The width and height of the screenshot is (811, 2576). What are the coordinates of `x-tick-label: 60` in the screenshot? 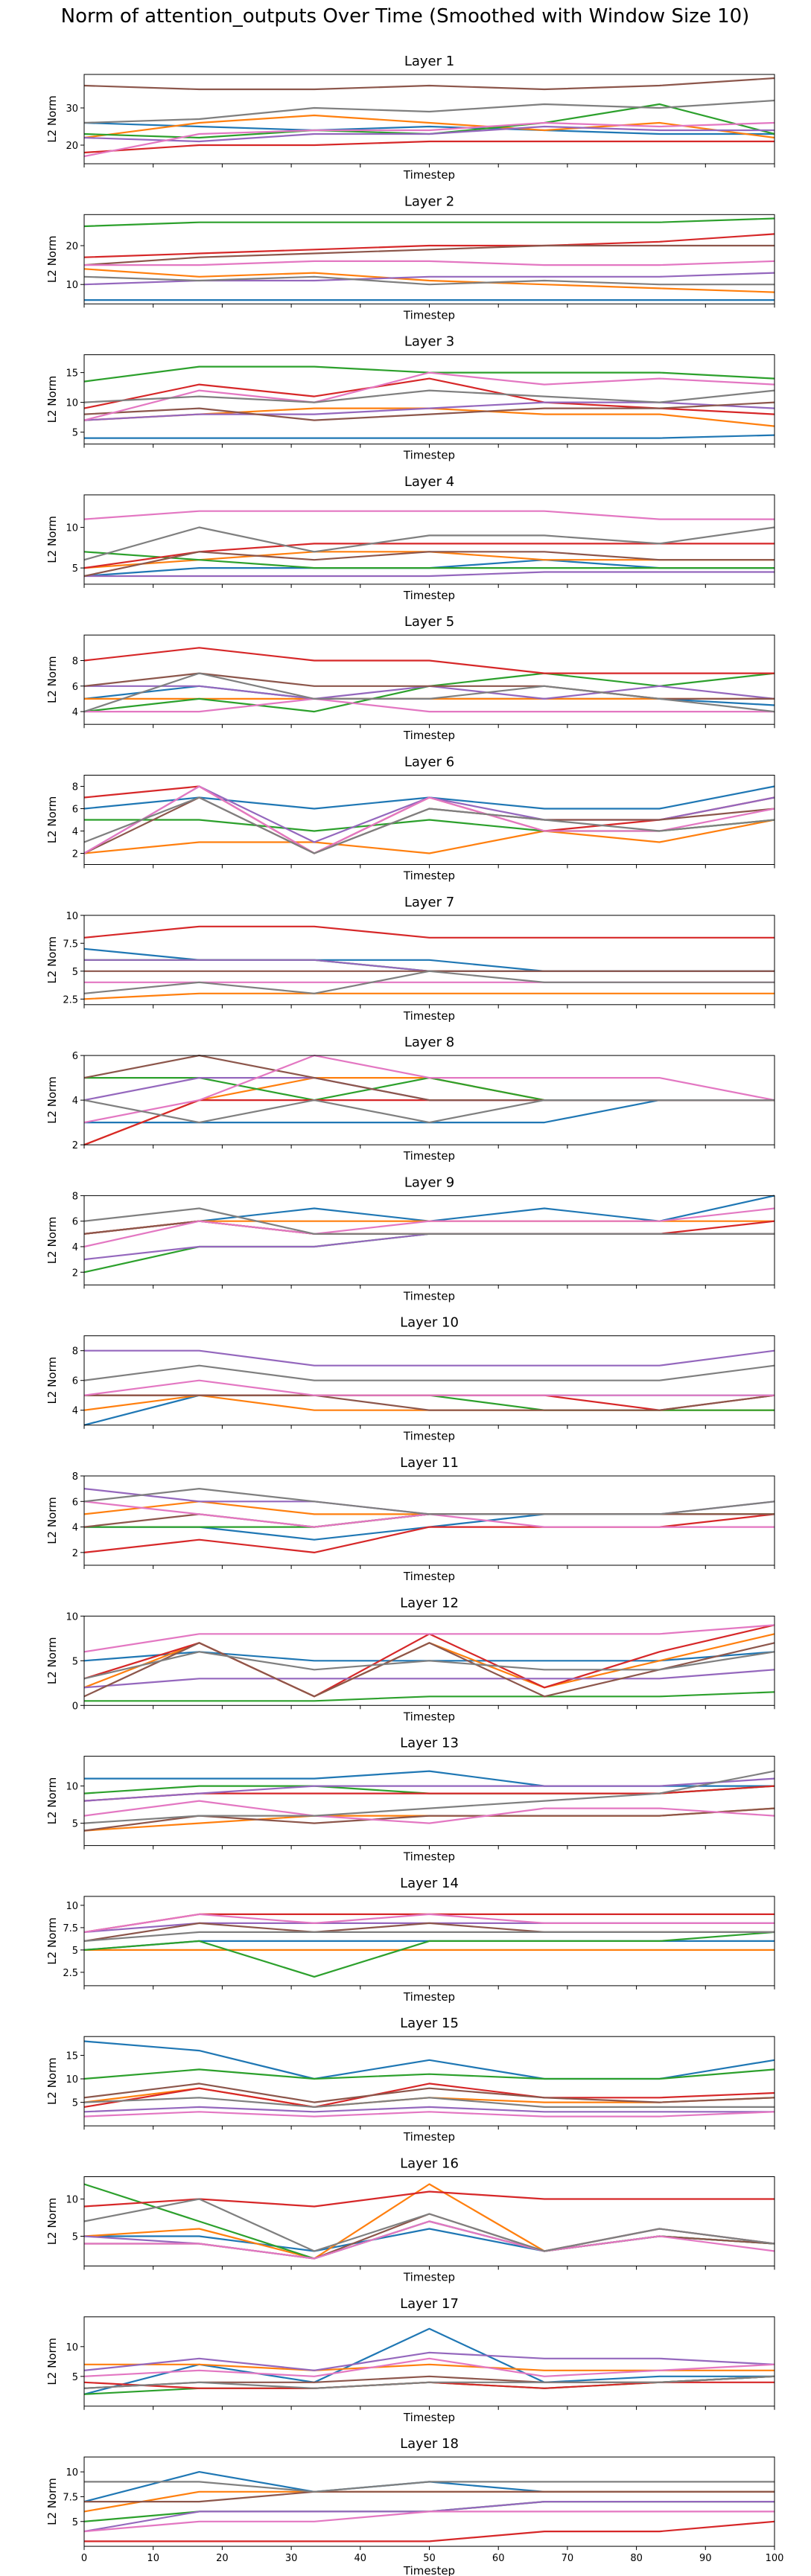 It's located at (499, 2559).